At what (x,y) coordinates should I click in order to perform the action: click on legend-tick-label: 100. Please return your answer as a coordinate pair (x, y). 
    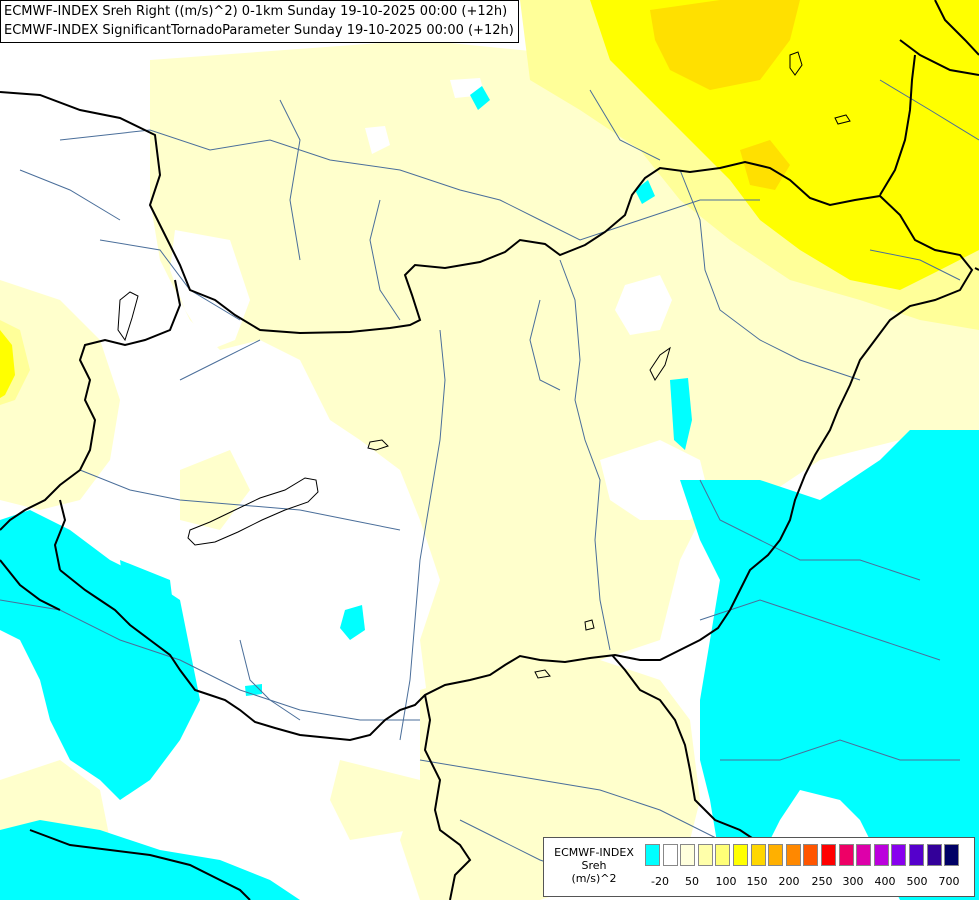
    Looking at the image, I should click on (726, 881).